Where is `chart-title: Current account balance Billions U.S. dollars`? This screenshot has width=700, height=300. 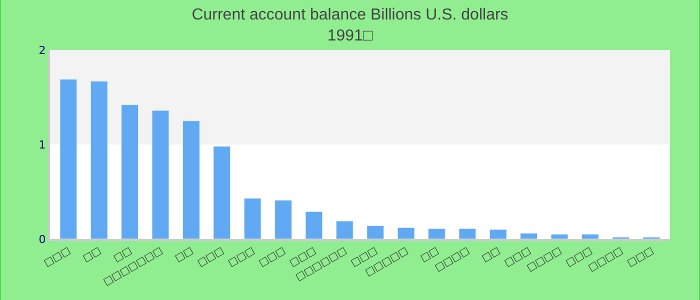
chart-title: Current account balance Billions U.S. dollars is located at coordinates (350, 15).